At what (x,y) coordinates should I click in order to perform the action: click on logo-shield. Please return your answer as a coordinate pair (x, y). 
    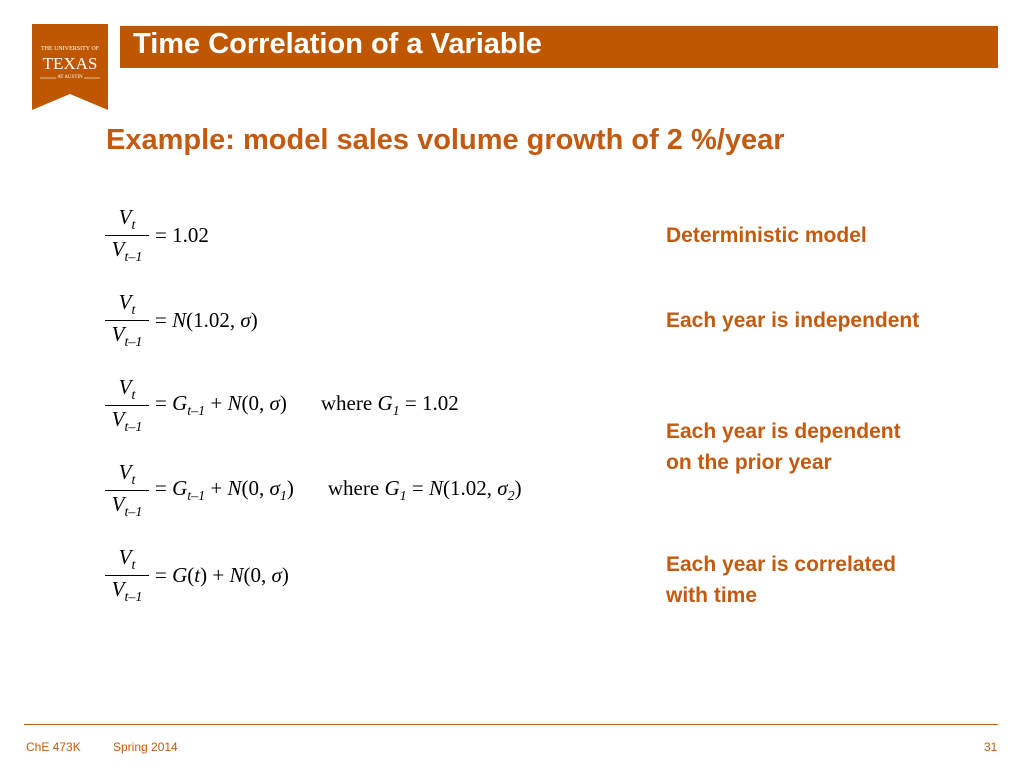
    Looking at the image, I should click on (70, 67).